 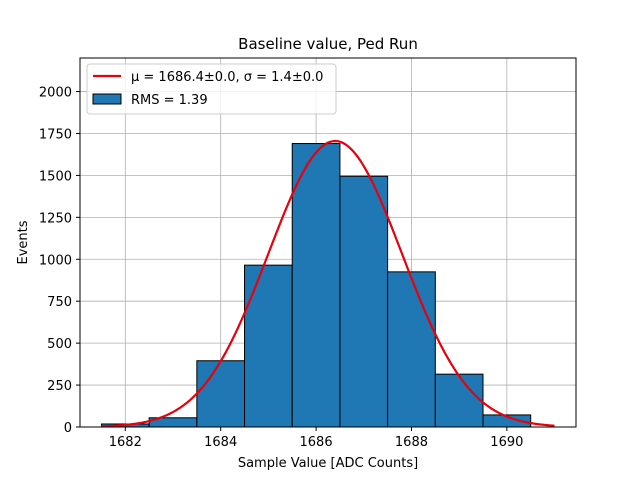 What do you see at coordinates (68, 428) in the screenshot?
I see `y-tick-label: 0` at bounding box center [68, 428].